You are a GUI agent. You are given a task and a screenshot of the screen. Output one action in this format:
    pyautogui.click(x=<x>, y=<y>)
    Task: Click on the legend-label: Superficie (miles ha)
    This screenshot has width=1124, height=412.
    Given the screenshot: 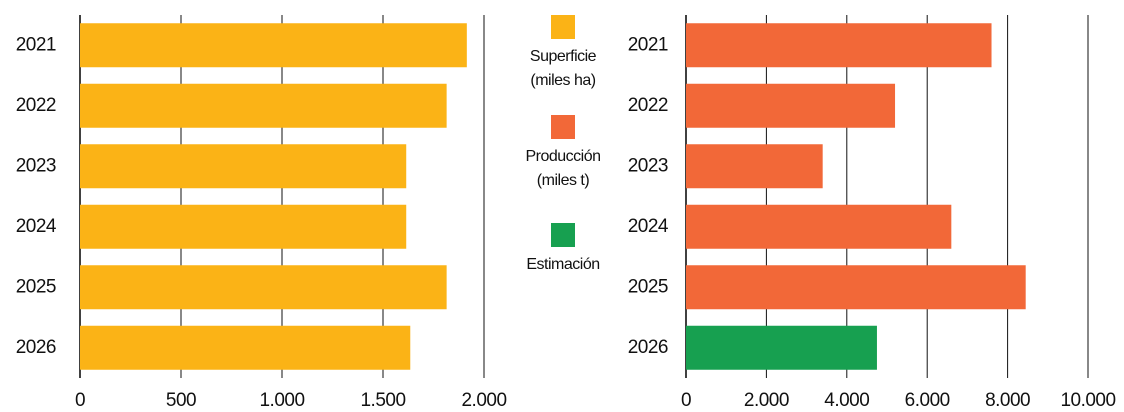 What is the action you would take?
    pyautogui.click(x=563, y=68)
    